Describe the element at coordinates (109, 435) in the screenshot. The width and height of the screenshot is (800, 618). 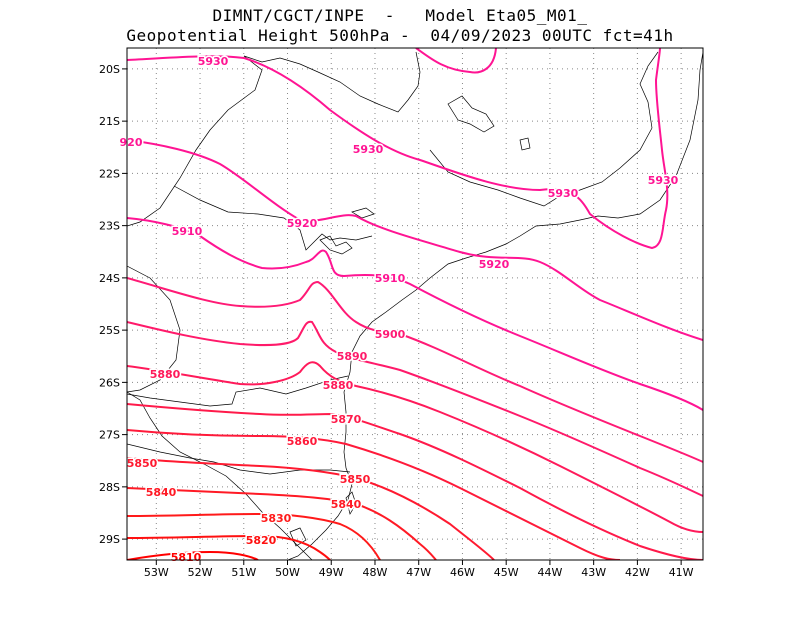
I see `lat-tick-label: 27S` at that location.